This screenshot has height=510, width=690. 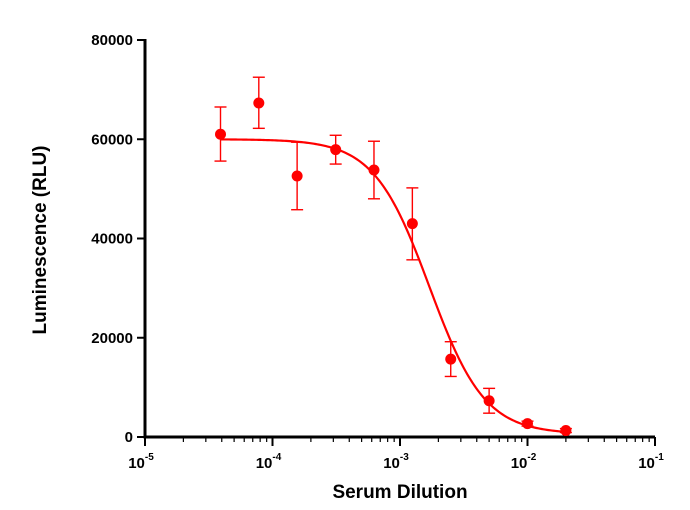 What do you see at coordinates (112, 338) in the screenshot?
I see `y-tick-label: 20000` at bounding box center [112, 338].